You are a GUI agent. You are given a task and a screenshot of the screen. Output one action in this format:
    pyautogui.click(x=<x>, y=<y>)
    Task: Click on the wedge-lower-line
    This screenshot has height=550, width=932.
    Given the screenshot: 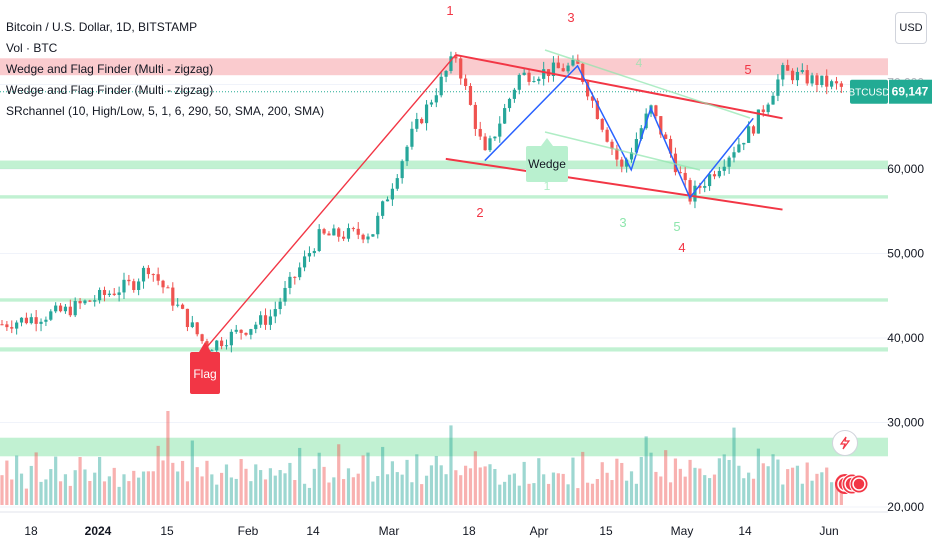 What is the action you would take?
    pyautogui.click(x=614, y=184)
    